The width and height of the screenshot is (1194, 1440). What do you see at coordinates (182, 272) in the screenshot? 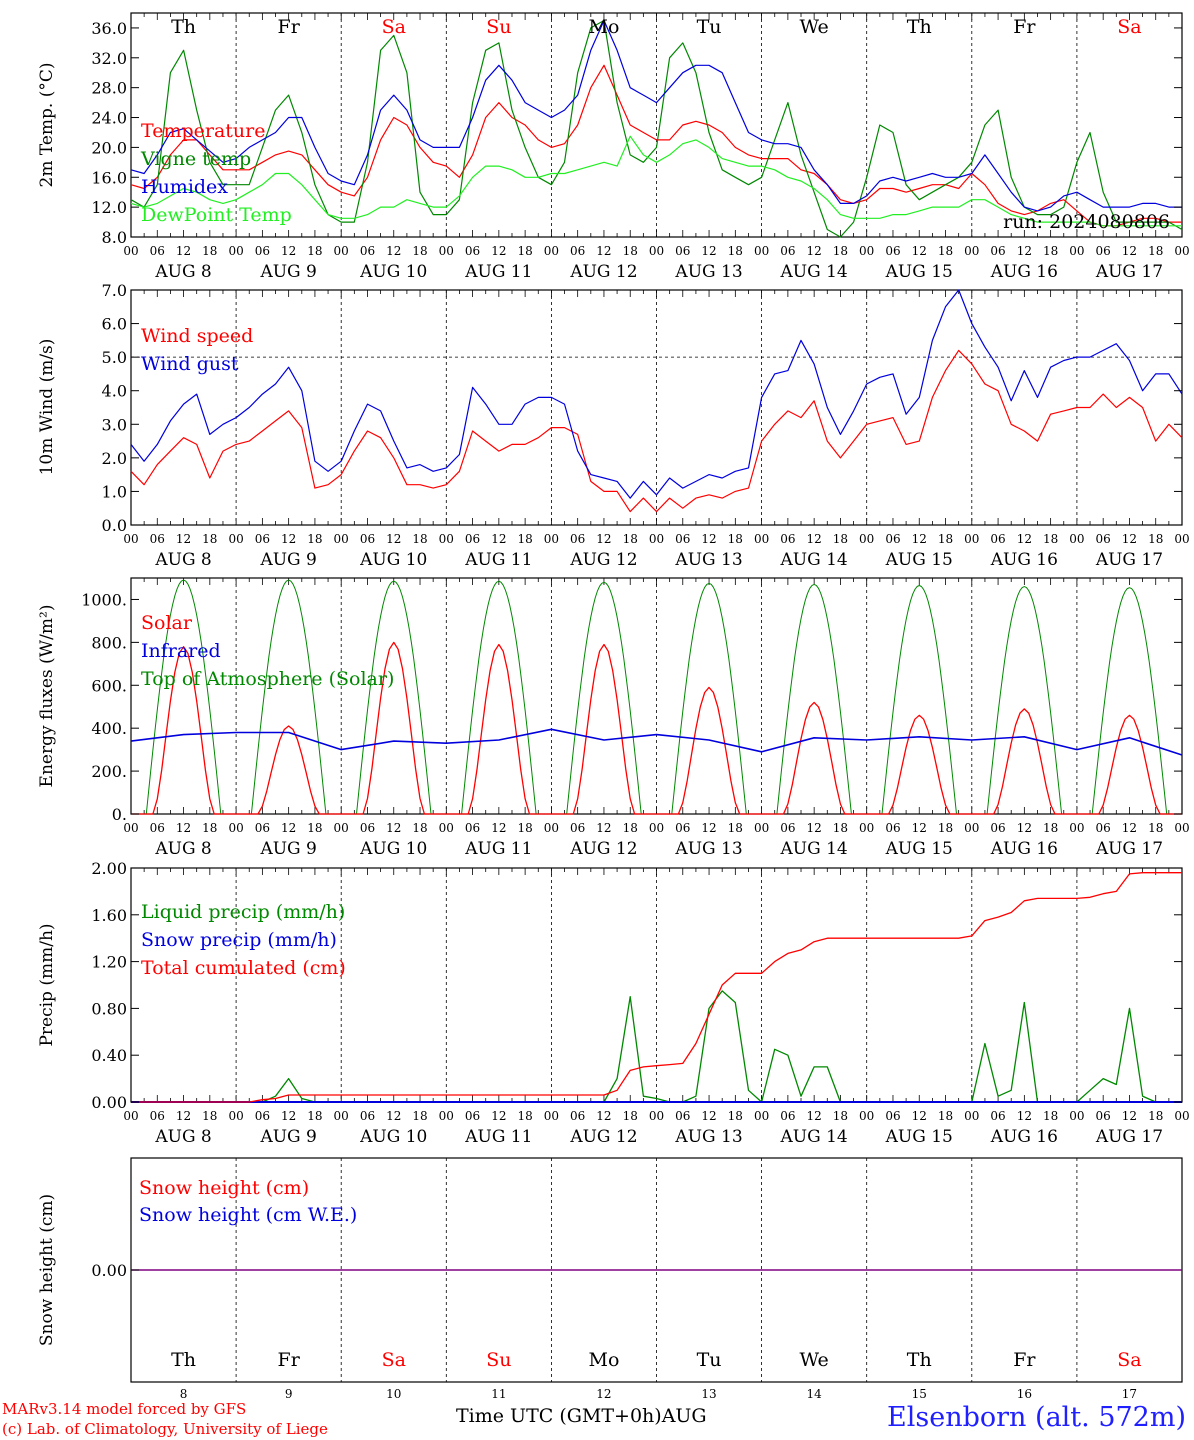
I see `date-label: AUG 8` at bounding box center [182, 272].